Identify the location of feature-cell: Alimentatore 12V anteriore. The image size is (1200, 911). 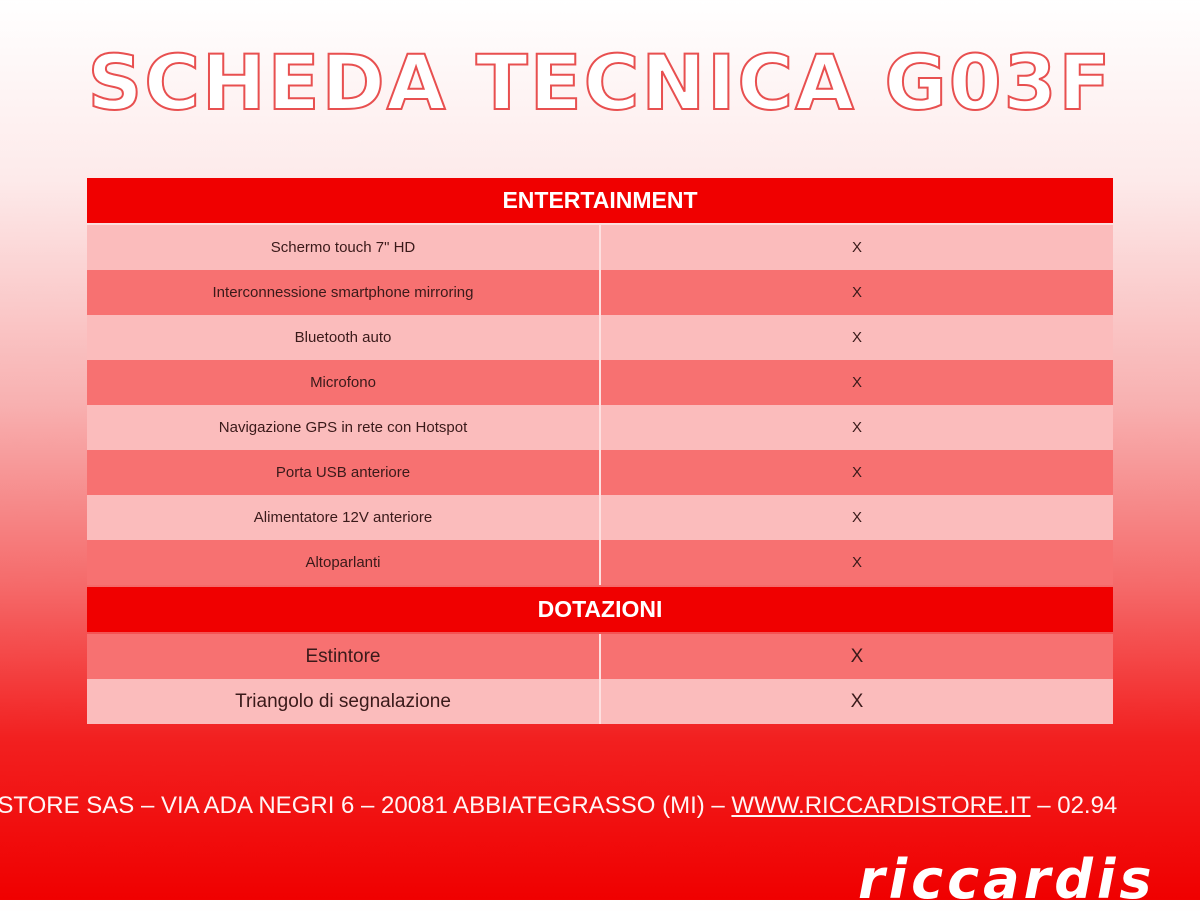
(344, 517).